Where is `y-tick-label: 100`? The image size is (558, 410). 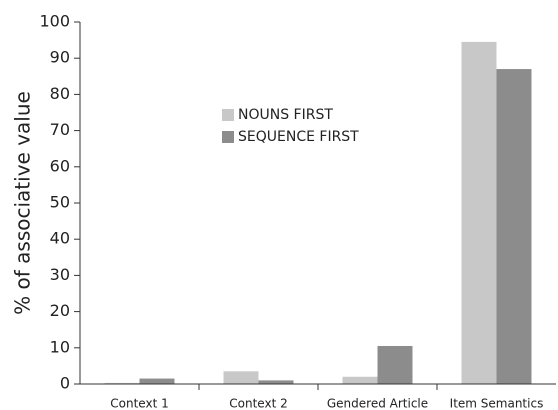
y-tick-label: 100 is located at coordinates (54, 21).